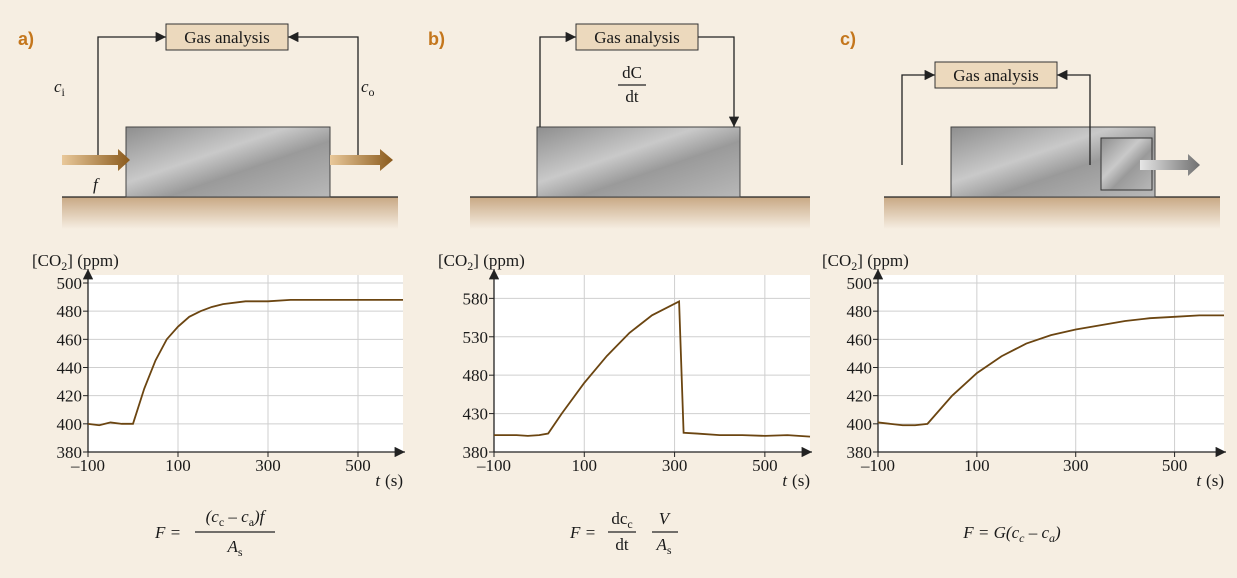 This screenshot has height=578, width=1237. Describe the element at coordinates (64, 92) in the screenshot. I see `subscript: i` at that location.